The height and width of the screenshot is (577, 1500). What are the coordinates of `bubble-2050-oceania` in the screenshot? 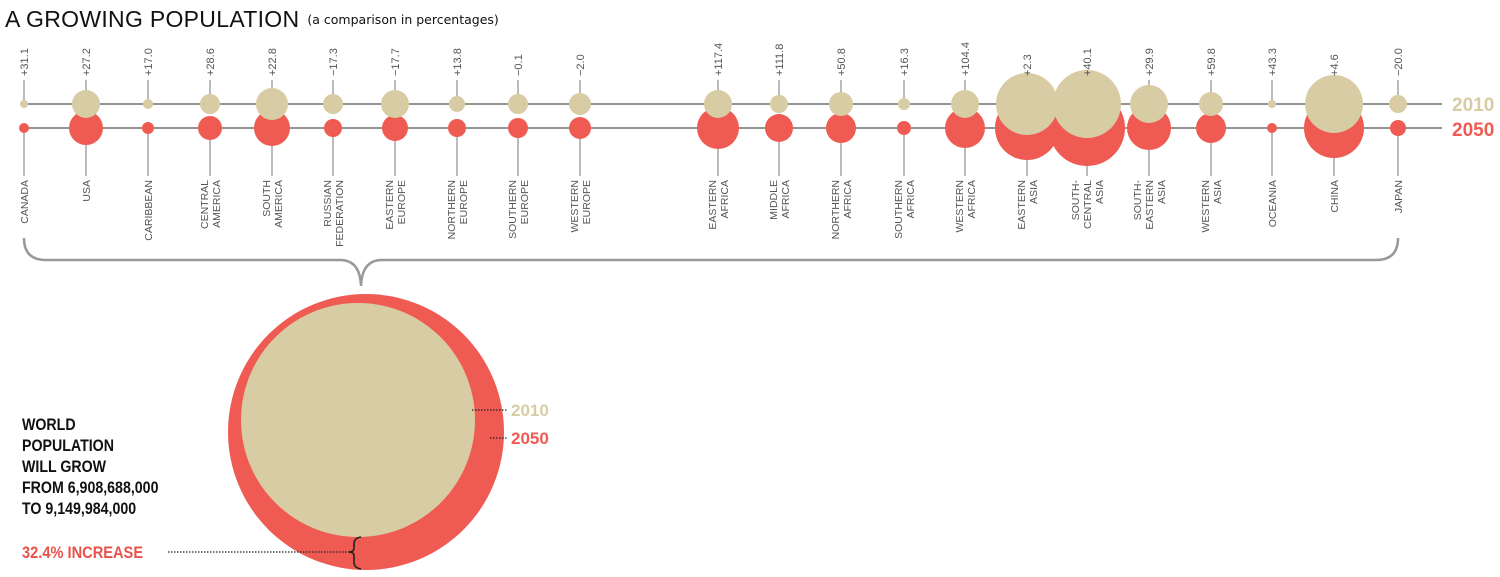 It's located at (1272, 128).